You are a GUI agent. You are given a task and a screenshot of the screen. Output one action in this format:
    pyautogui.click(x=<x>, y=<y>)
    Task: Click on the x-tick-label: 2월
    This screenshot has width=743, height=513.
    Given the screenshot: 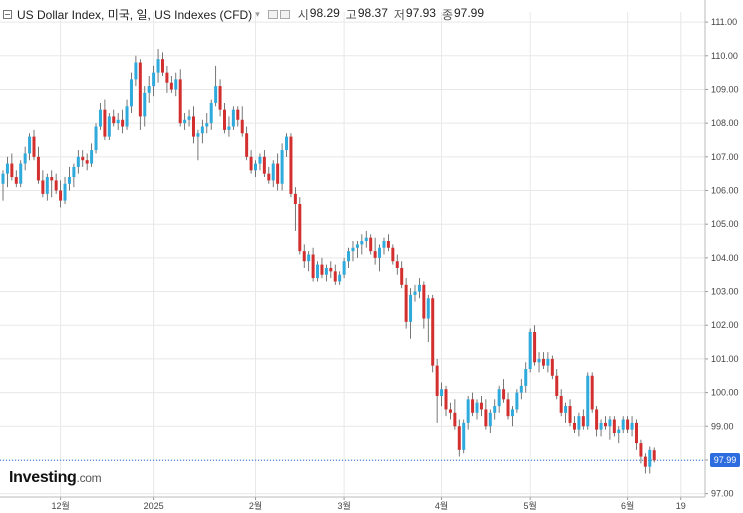 What is the action you would take?
    pyautogui.click(x=255, y=505)
    